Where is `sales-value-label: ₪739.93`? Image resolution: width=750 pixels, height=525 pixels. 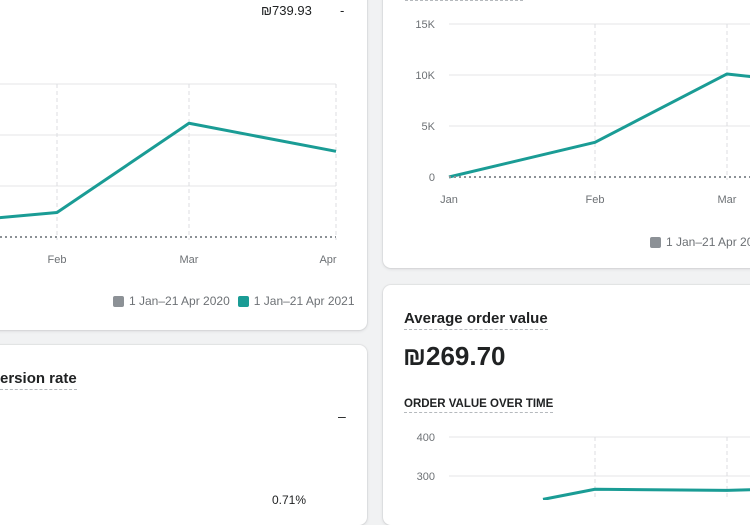
sales-value-label: ₪739.93 is located at coordinates (286, 10).